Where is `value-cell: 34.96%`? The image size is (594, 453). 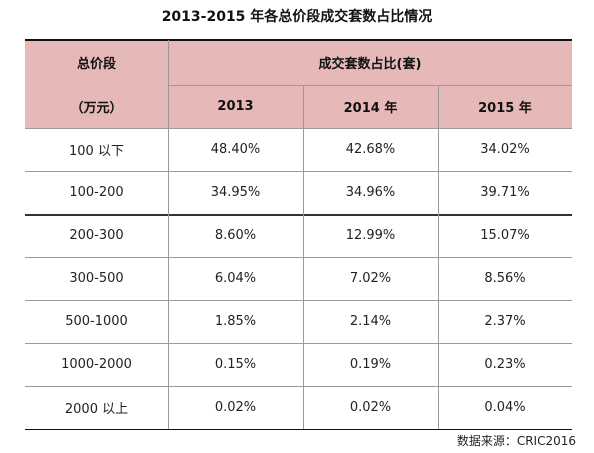
value-cell: 34.96% is located at coordinates (370, 192).